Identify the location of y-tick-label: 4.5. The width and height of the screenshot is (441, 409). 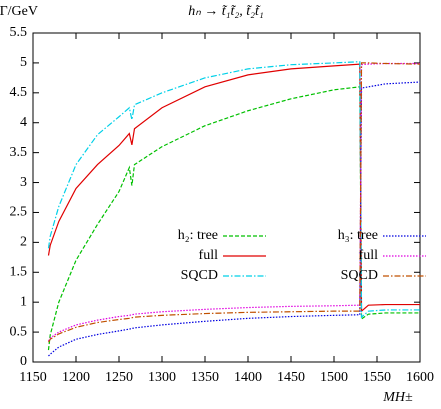
(19, 92).